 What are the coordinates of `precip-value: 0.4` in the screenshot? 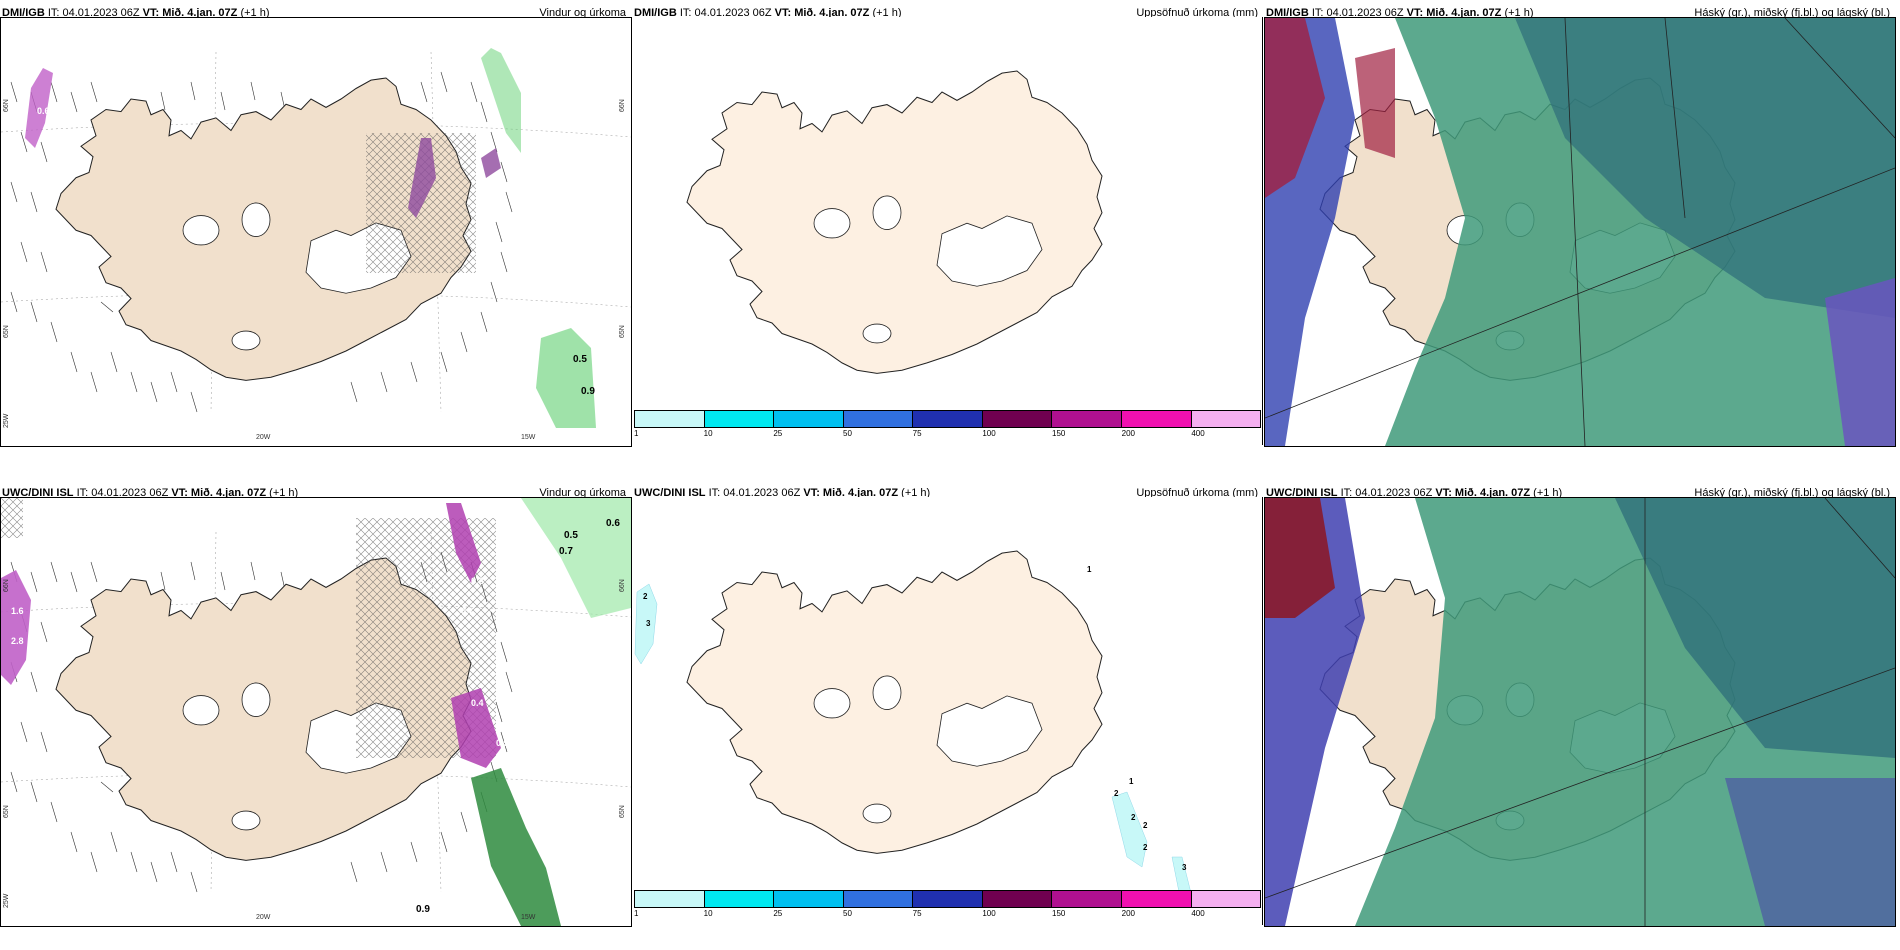 It's located at (477, 703).